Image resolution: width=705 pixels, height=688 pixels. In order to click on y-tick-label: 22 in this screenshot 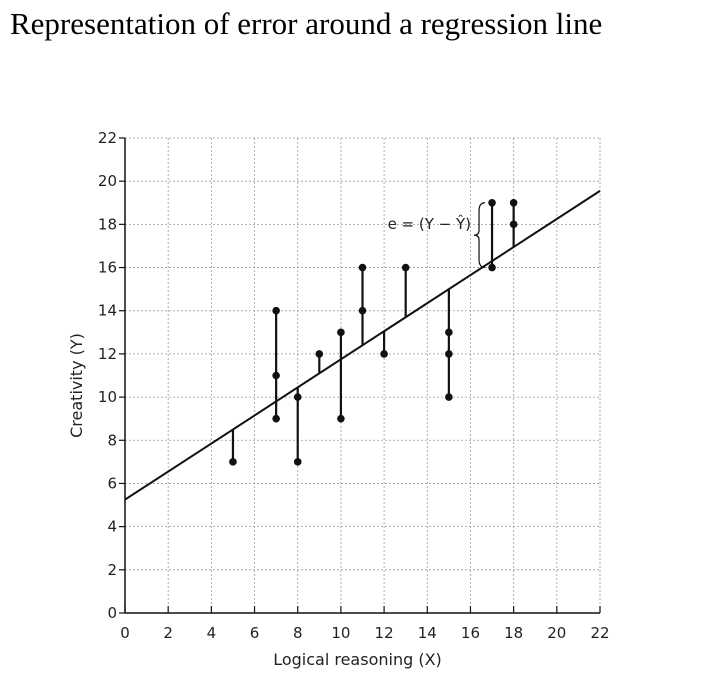, I will do `click(107, 138)`.